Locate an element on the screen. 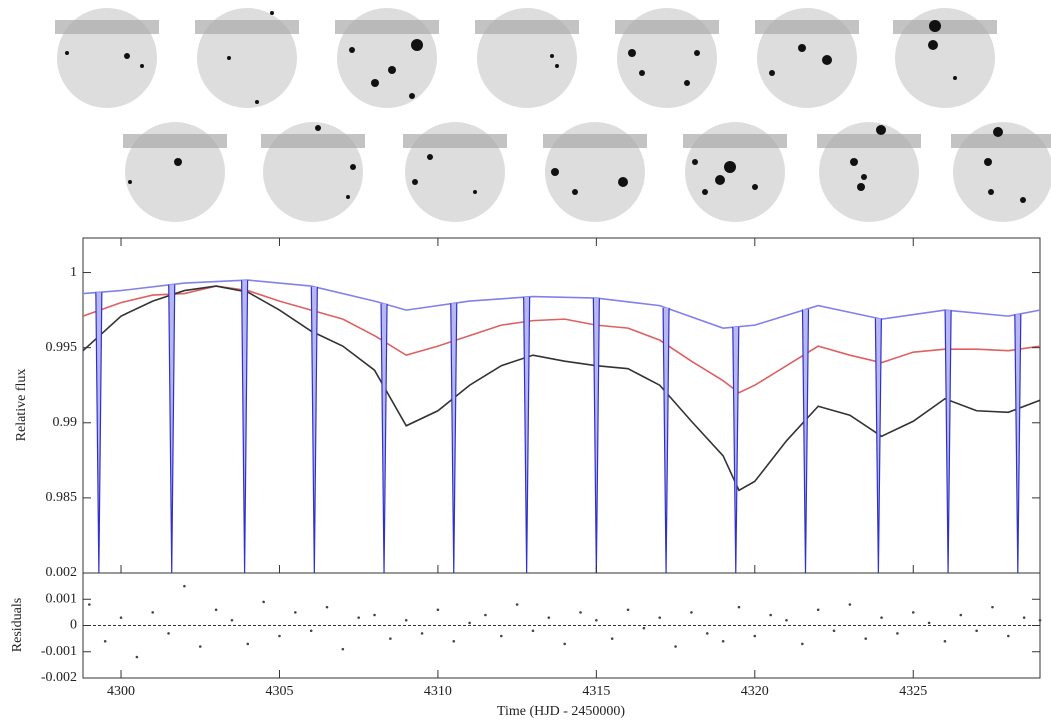 The image size is (1051, 726). x-tick-label: 4325 is located at coordinates (913, 691).